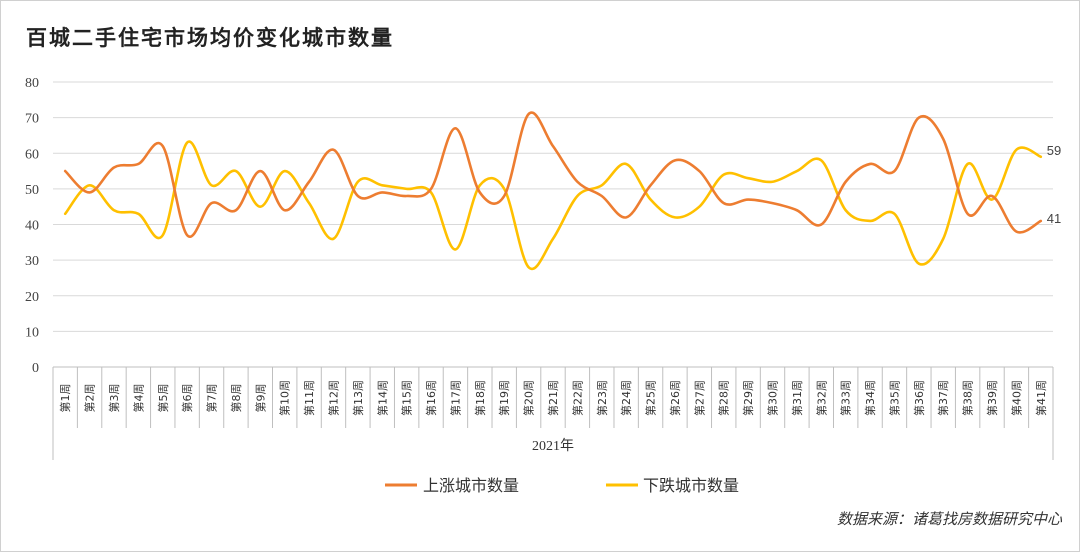  I want to click on x-group-label: 2021年, so click(553, 446).